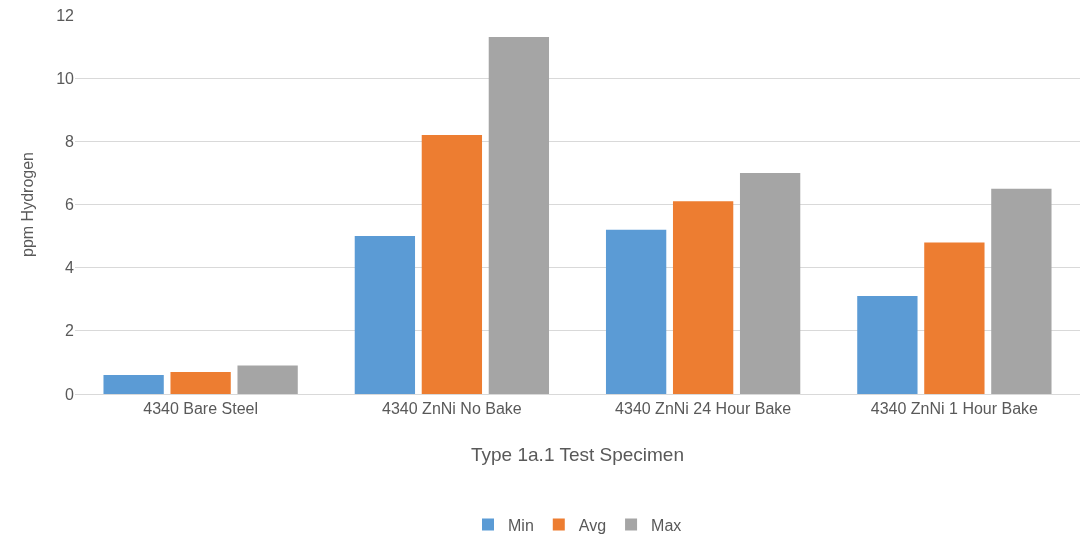 The width and height of the screenshot is (1090, 552). I want to click on y-axis-title: ppm Hydrogen, so click(27, 204).